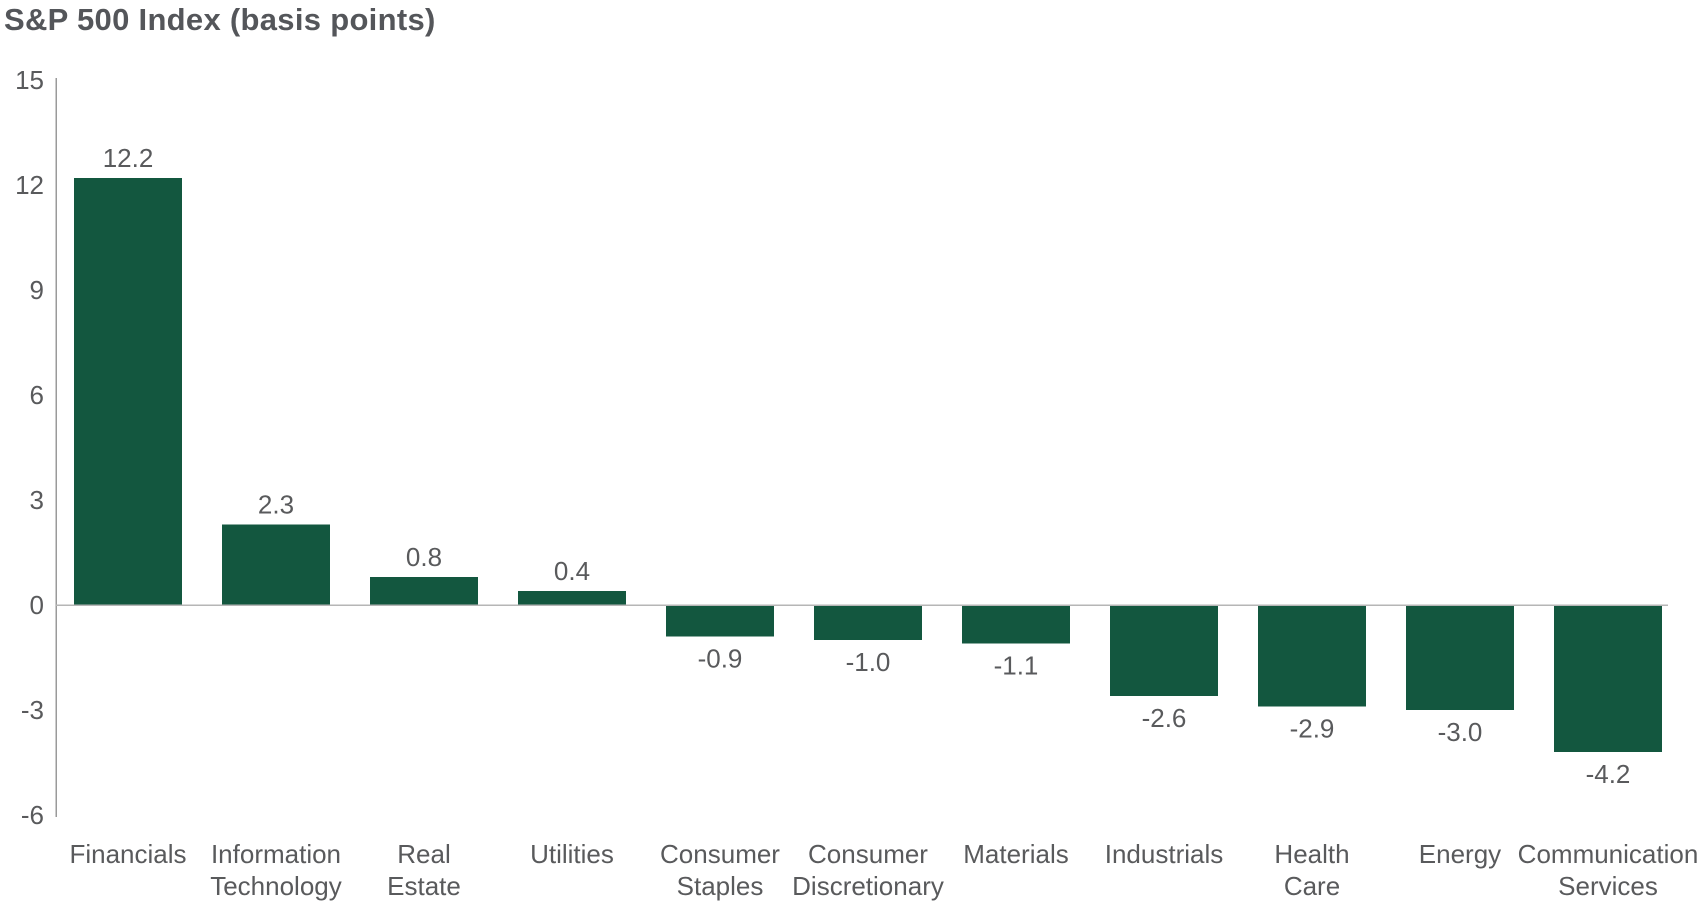 The height and width of the screenshot is (905, 1700). Describe the element at coordinates (572, 854) in the screenshot. I see `category-label-utilities: Utilities` at that location.